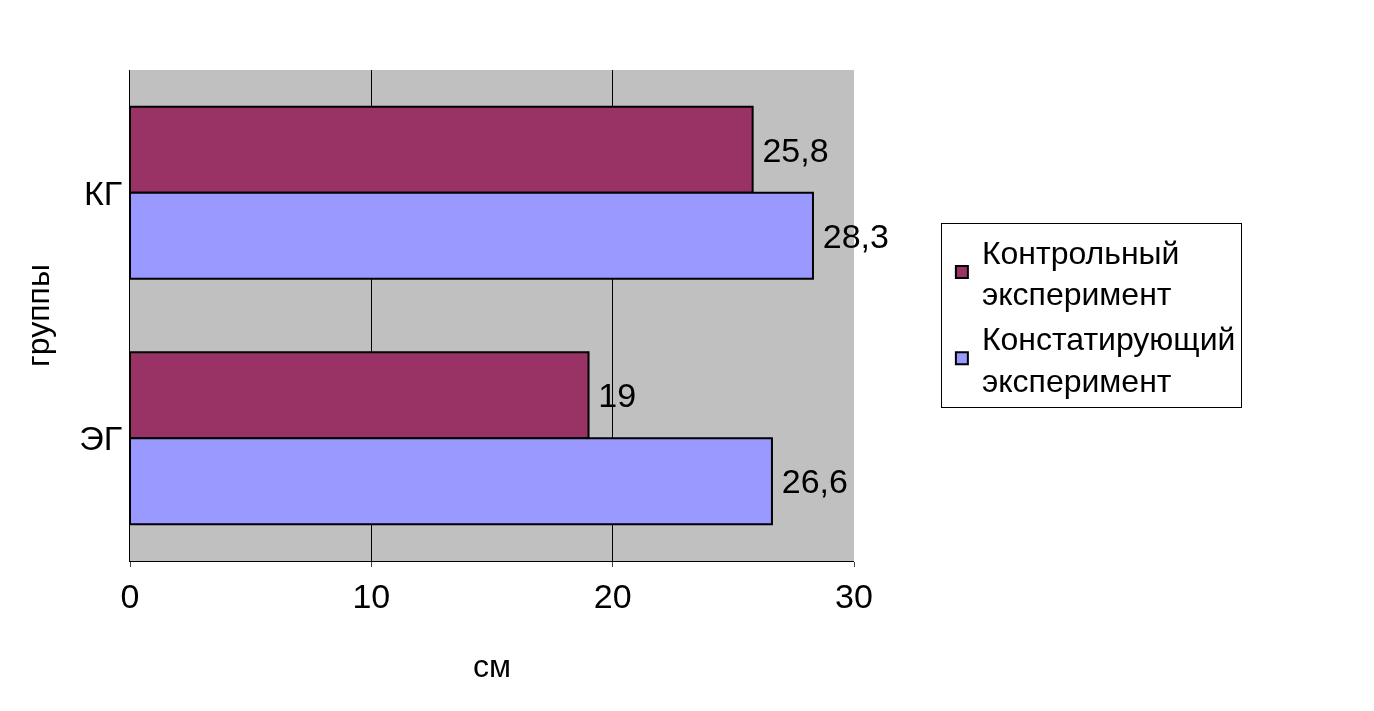  Describe the element at coordinates (103, 192) in the screenshot. I see `y-tick-label: КГ` at that location.